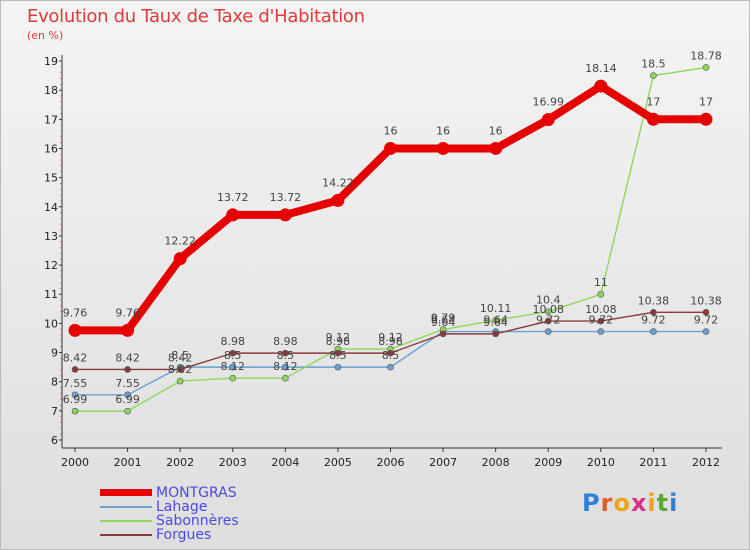  I want to click on y-tick-label: 17, so click(51, 119).